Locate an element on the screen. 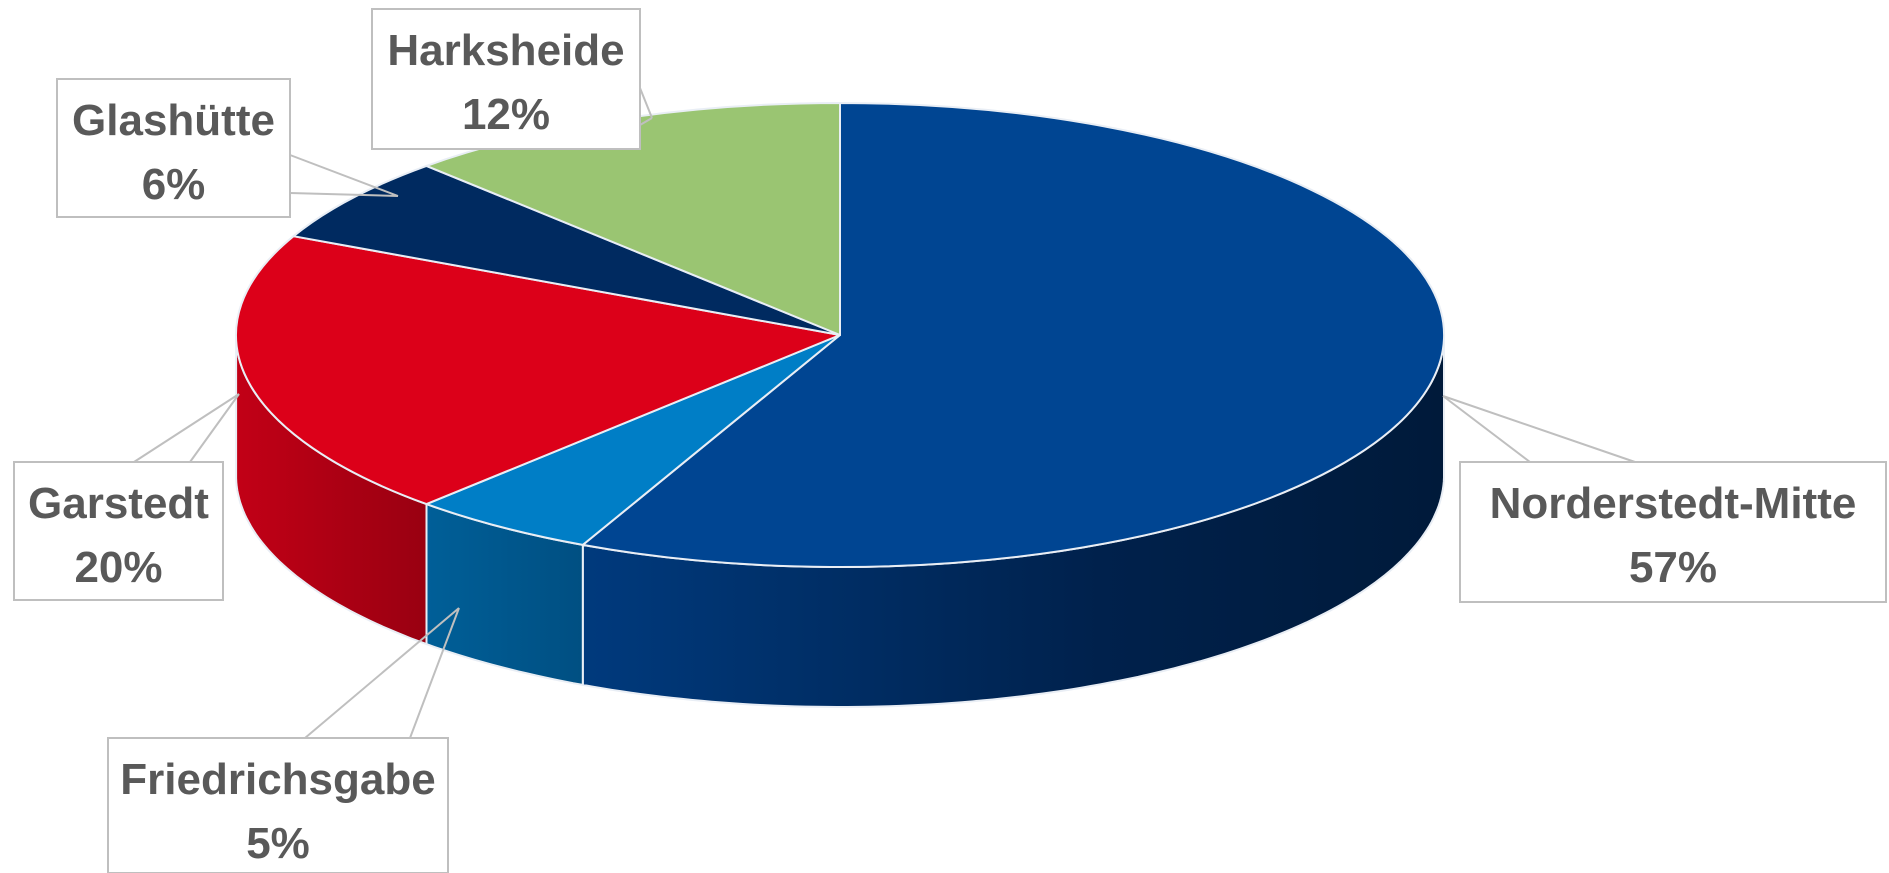 The image size is (1889, 873). data-label-norderstedt-mitte: Norderstedt-Mitte 57% is located at coordinates (1673, 532).